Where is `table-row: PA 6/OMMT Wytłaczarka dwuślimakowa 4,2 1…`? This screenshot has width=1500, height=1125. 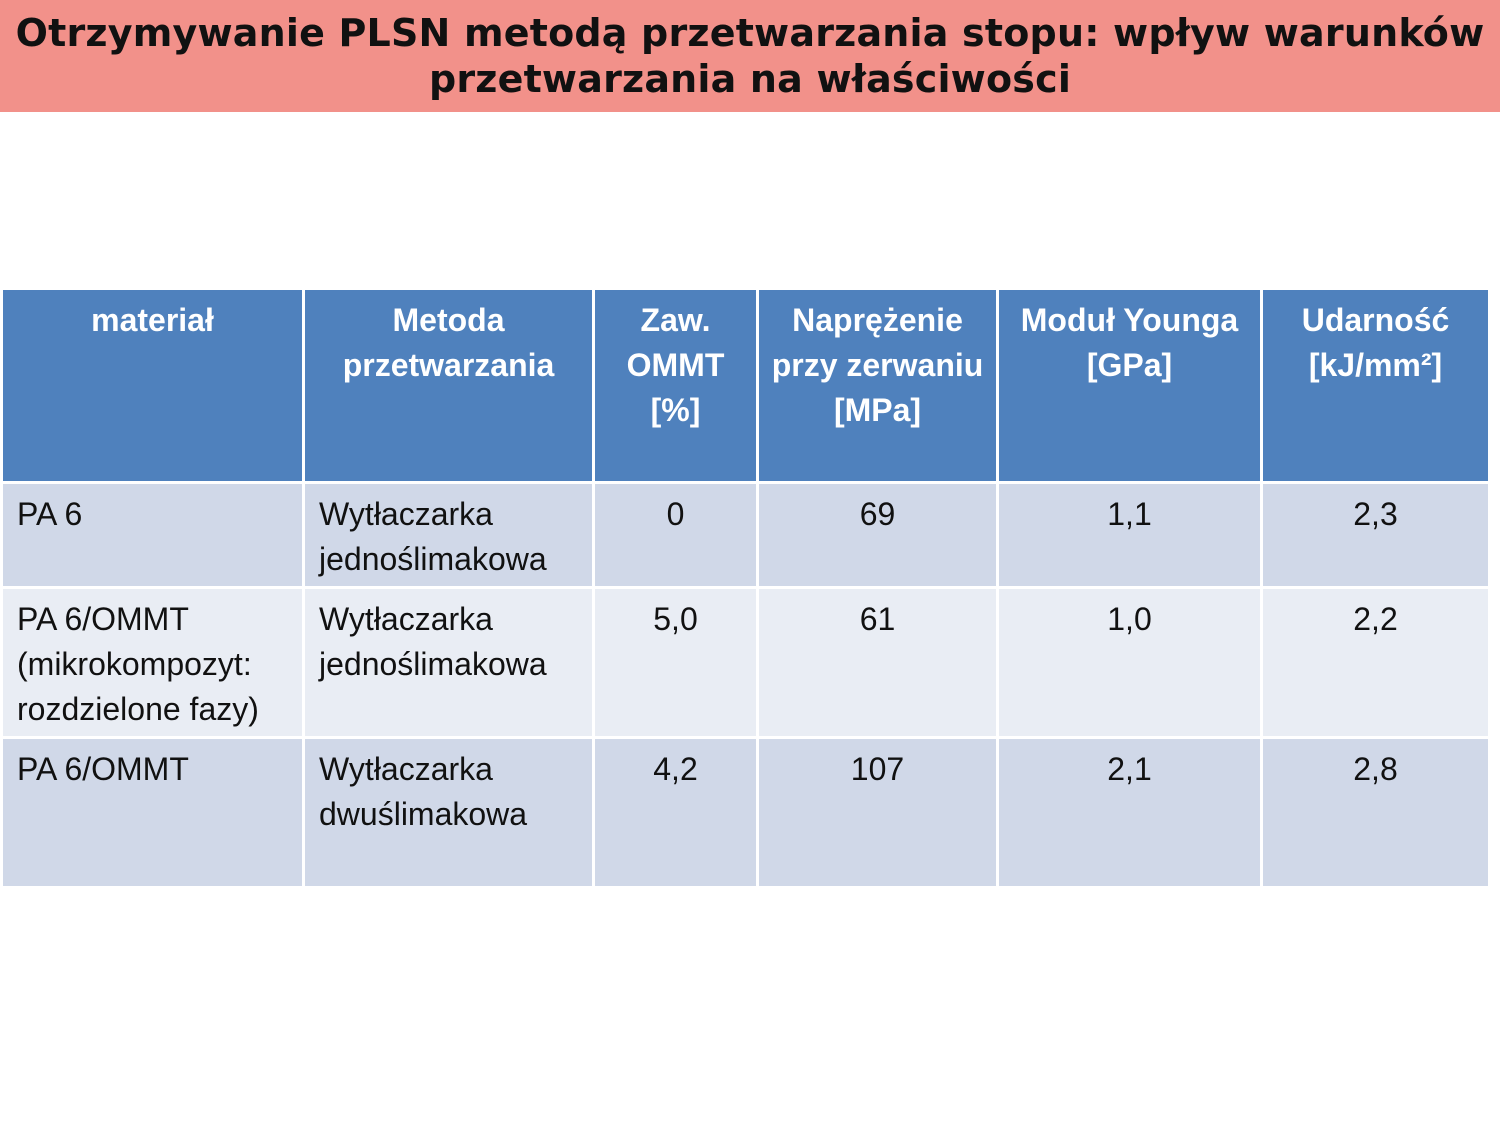 table-row: PA 6/OMMT Wytłaczarka dwuślimakowa 4,2 1… is located at coordinates (745, 812).